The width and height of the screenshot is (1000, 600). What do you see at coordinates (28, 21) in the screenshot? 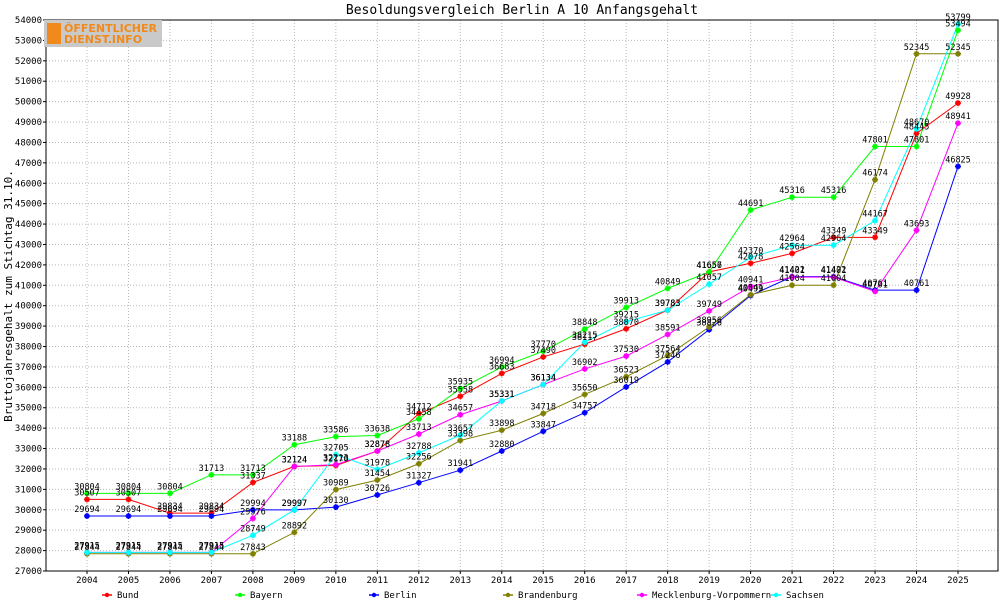
I see `y-tick-label: 54000` at bounding box center [28, 21].